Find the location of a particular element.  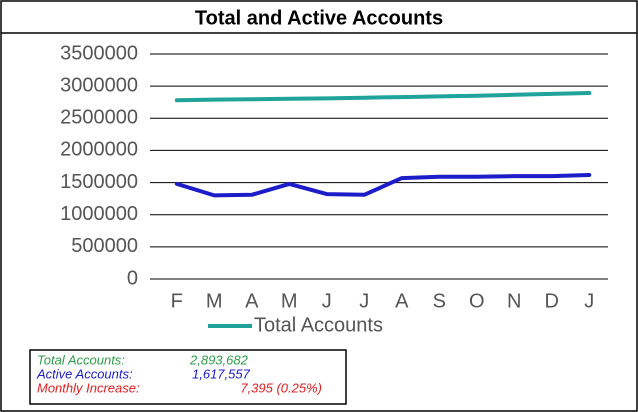

y-tick-label: 3000000 is located at coordinates (99, 85).